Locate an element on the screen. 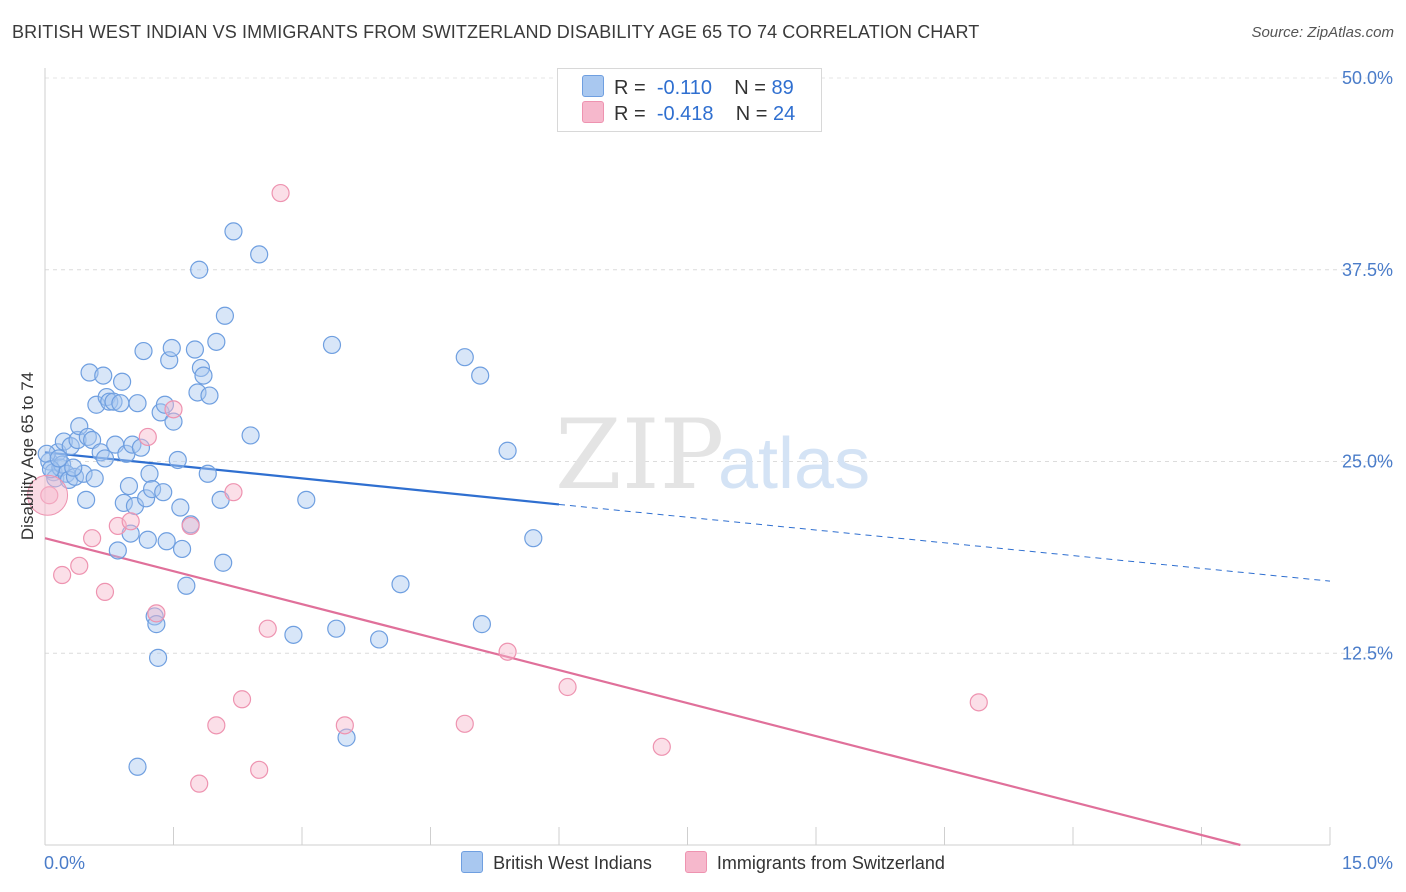 Image resolution: width=1406 pixels, height=892 pixels. y-tick-label: 12.5% is located at coordinates (1367, 653).